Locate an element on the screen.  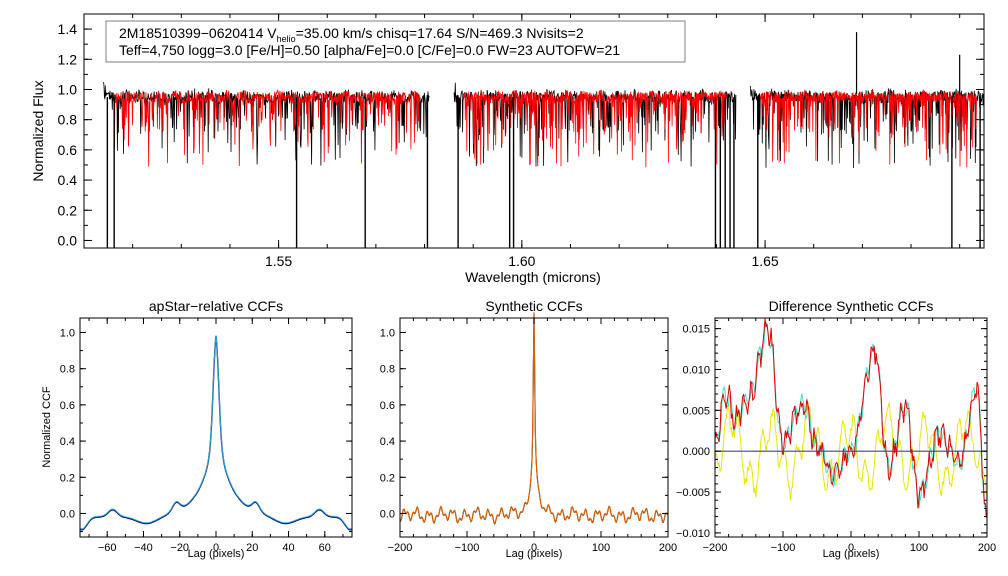
x-tick-label: 60 is located at coordinates (325, 548).